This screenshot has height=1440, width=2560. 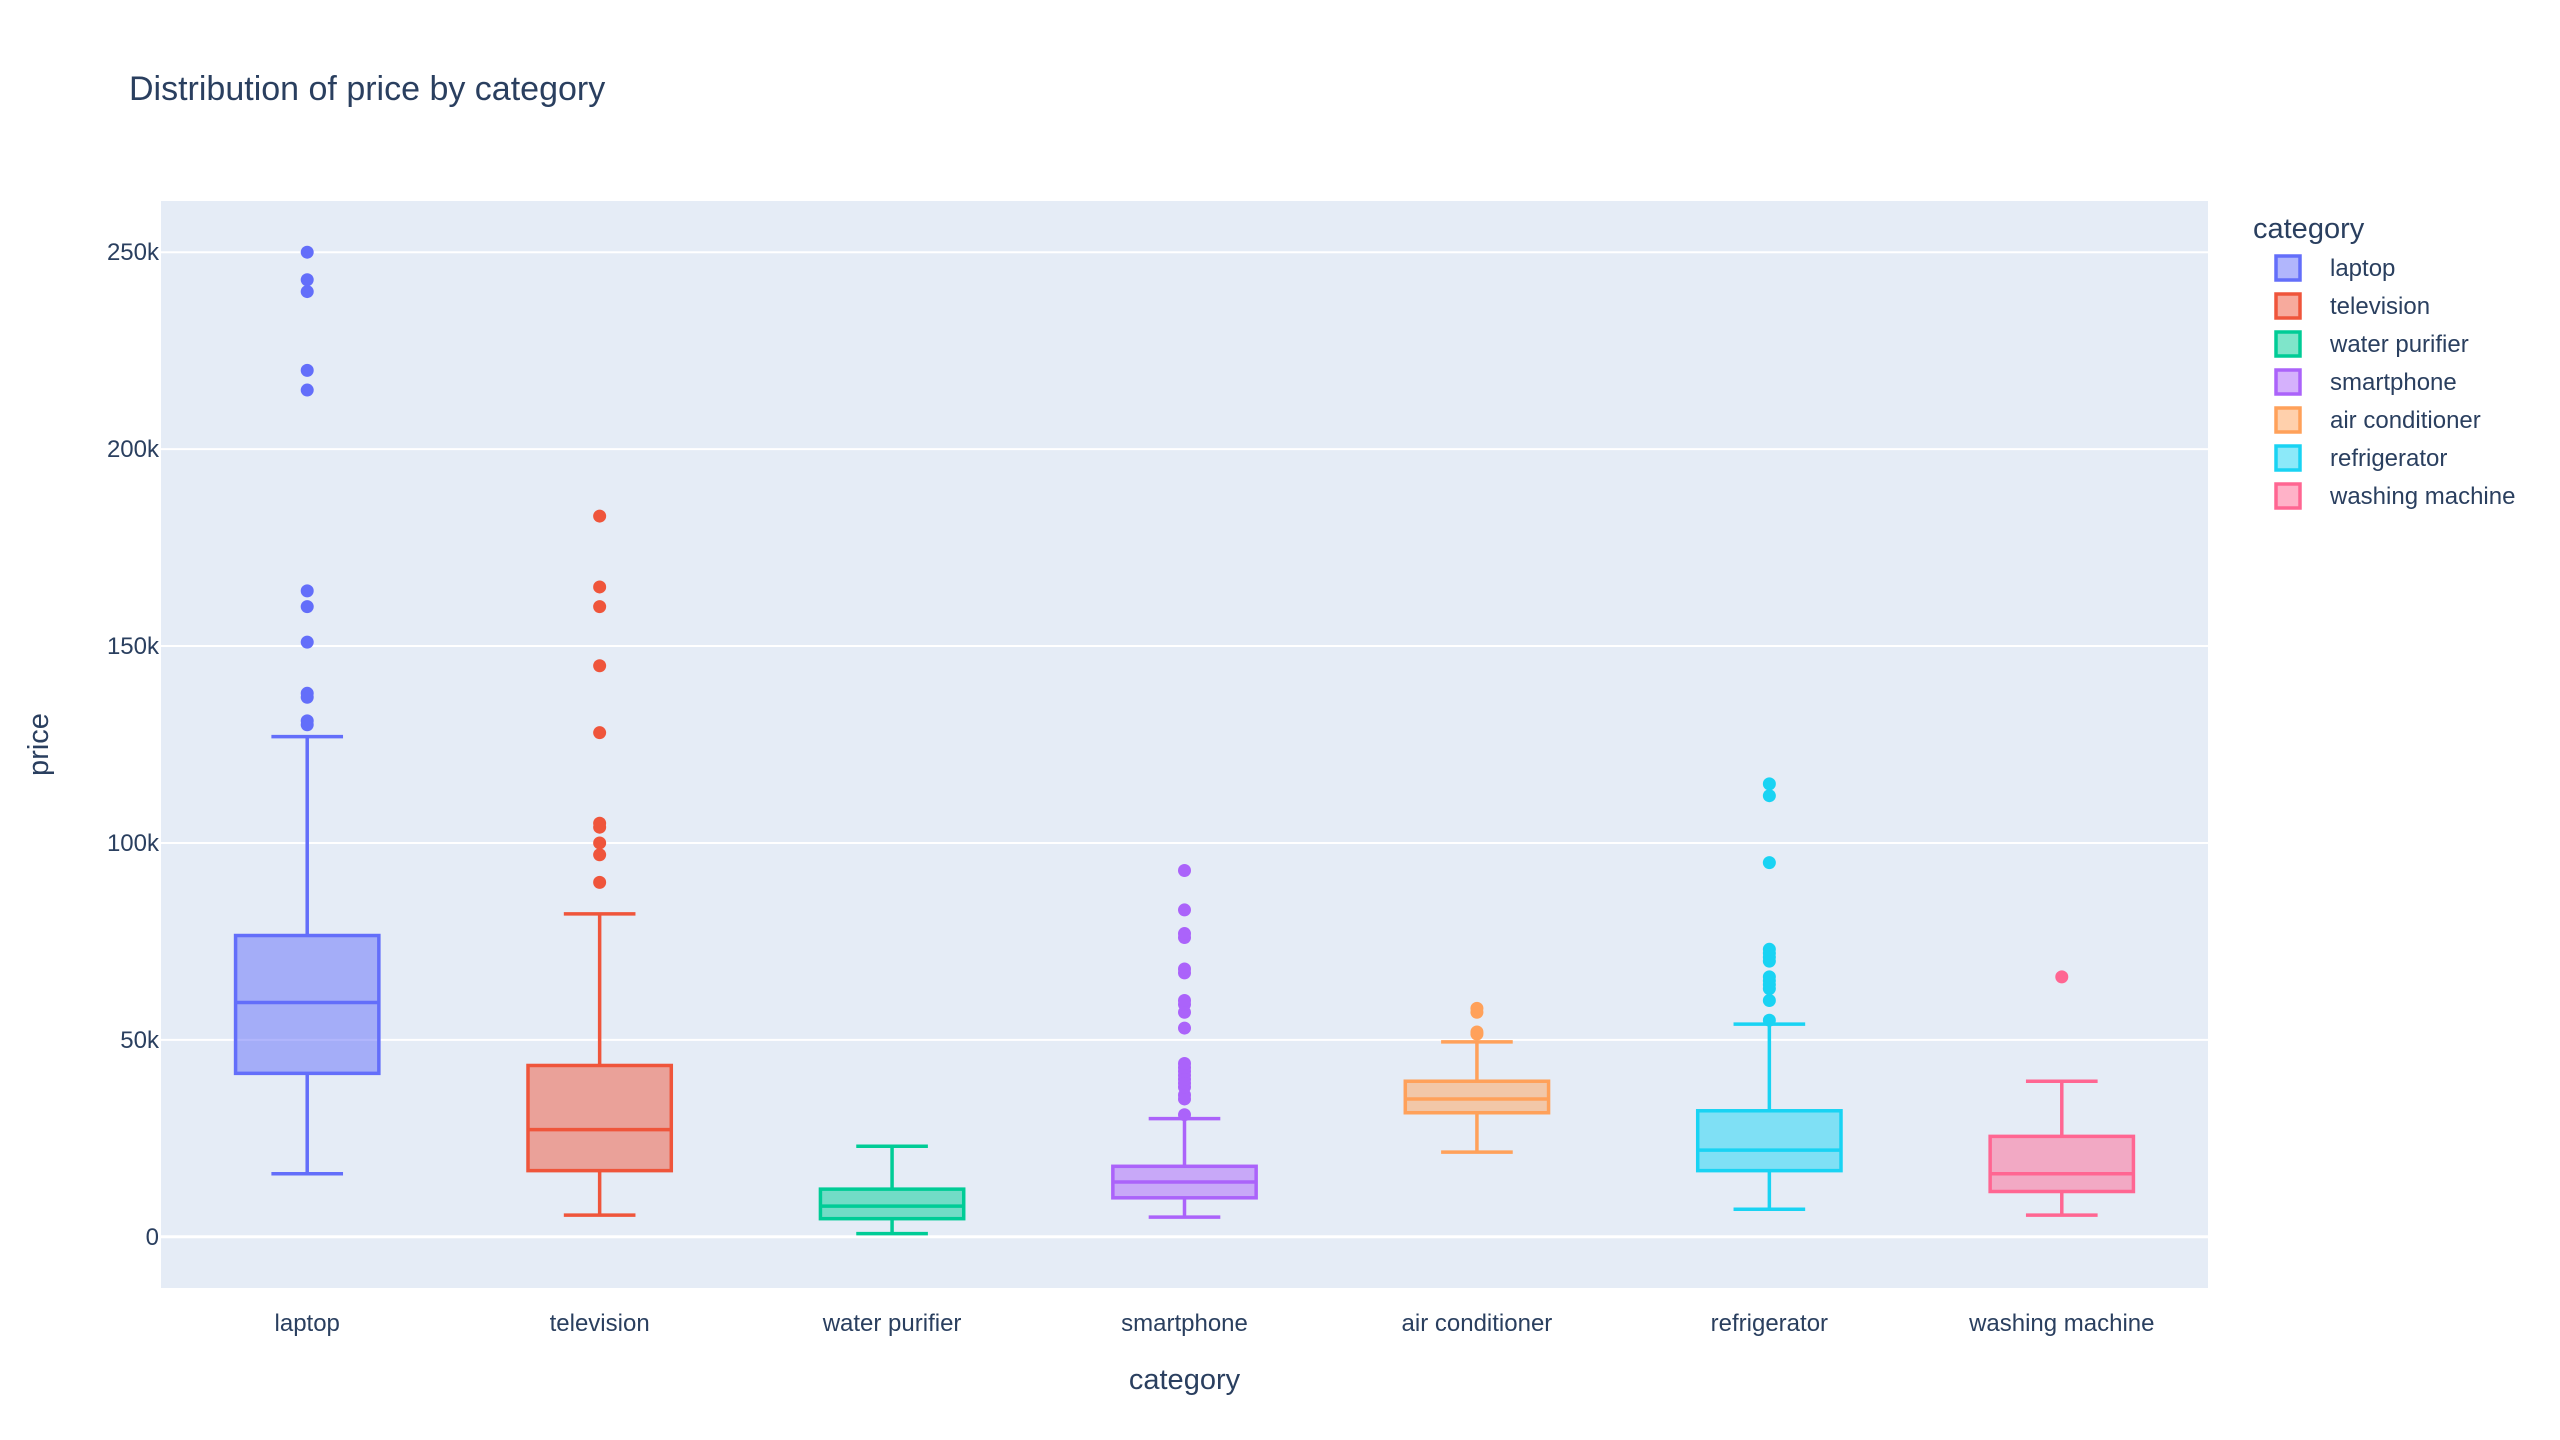 I want to click on legend-label: water purifier, so click(x=2399, y=344).